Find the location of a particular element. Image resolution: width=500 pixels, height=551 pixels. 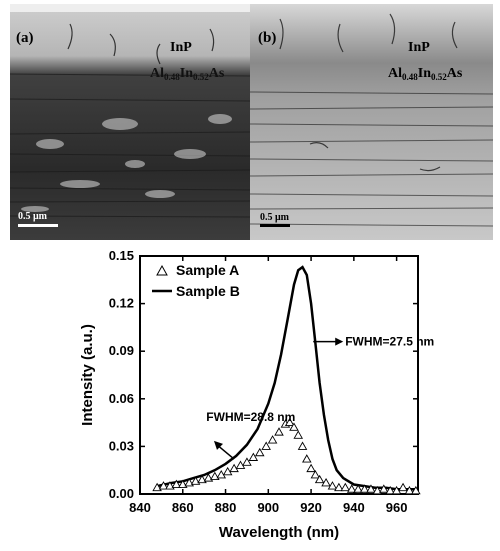

y-tick-label: 0.00 is located at coordinates (121, 493).